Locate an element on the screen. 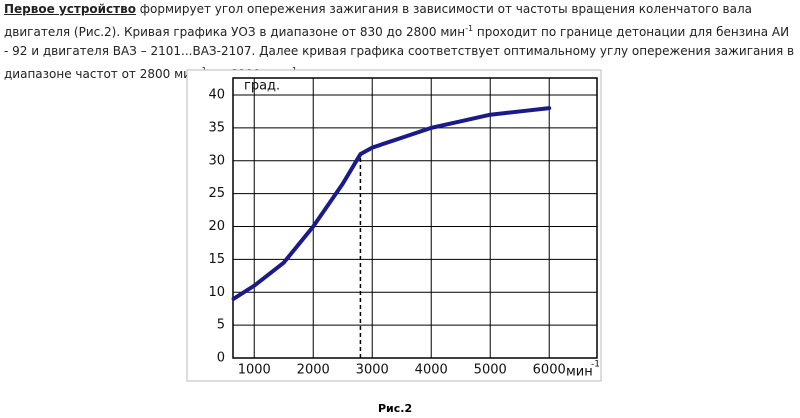 The height and width of the screenshot is (418, 800). y-tick-label: 30 is located at coordinates (216, 160).